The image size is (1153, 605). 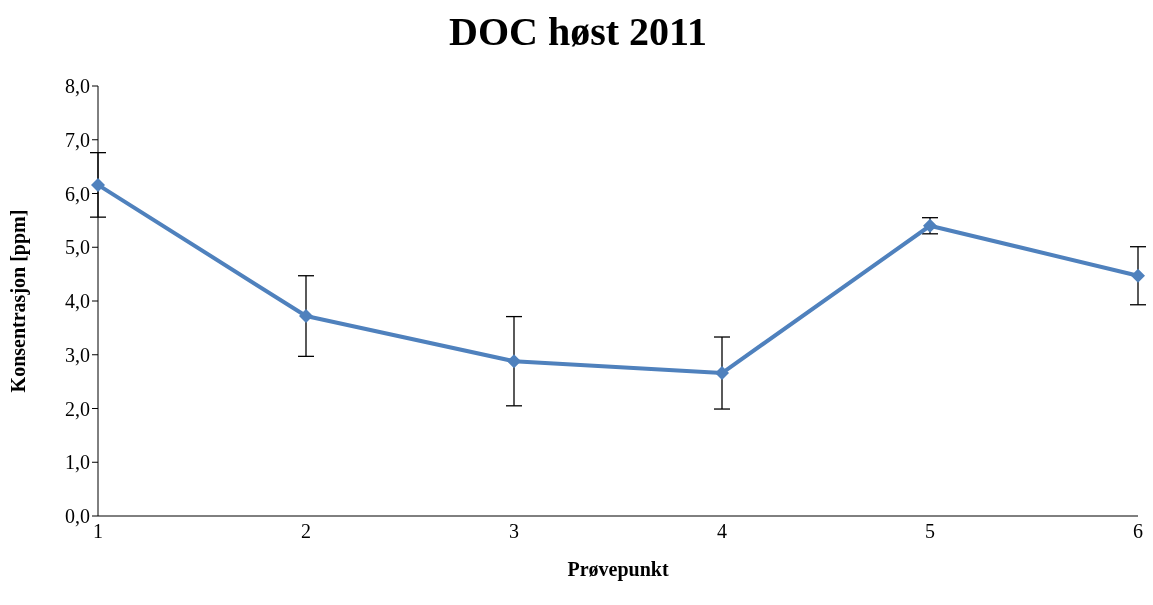 I want to click on y-tick-label: 4,0, so click(x=77, y=301).